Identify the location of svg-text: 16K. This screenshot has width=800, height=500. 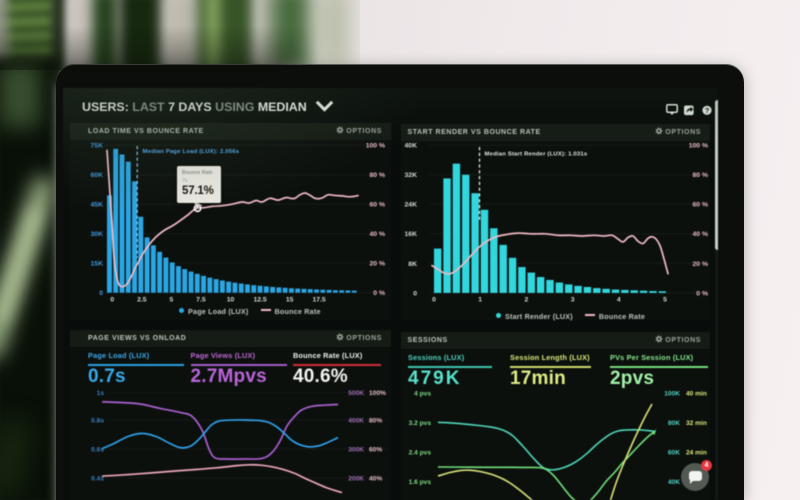
(411, 234).